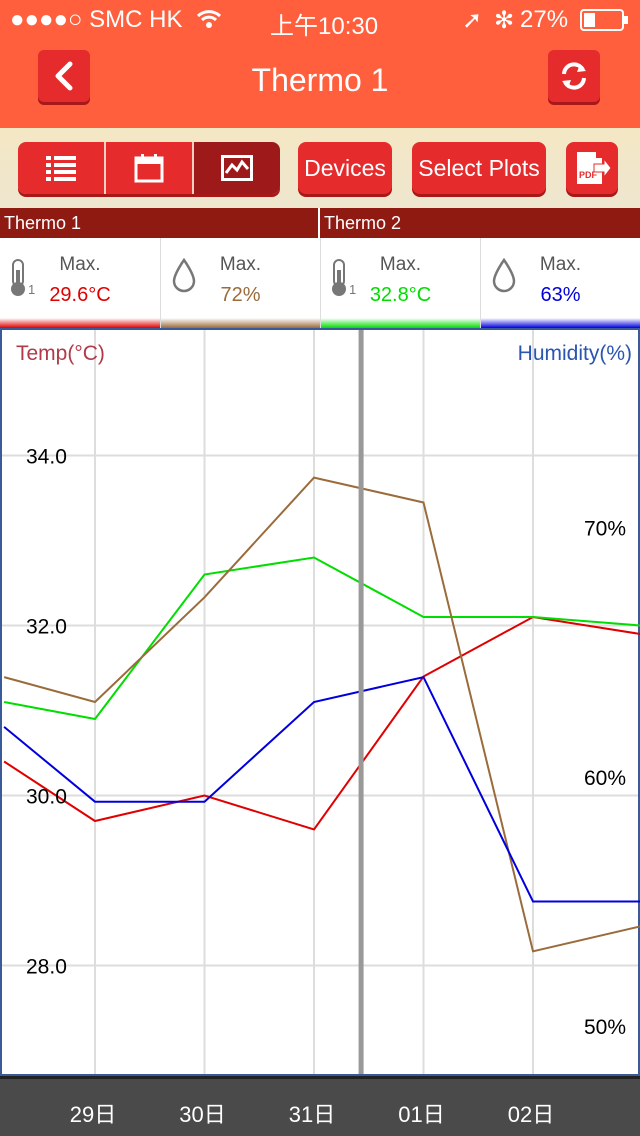  I want to click on calendar-icon, so click(149, 168).